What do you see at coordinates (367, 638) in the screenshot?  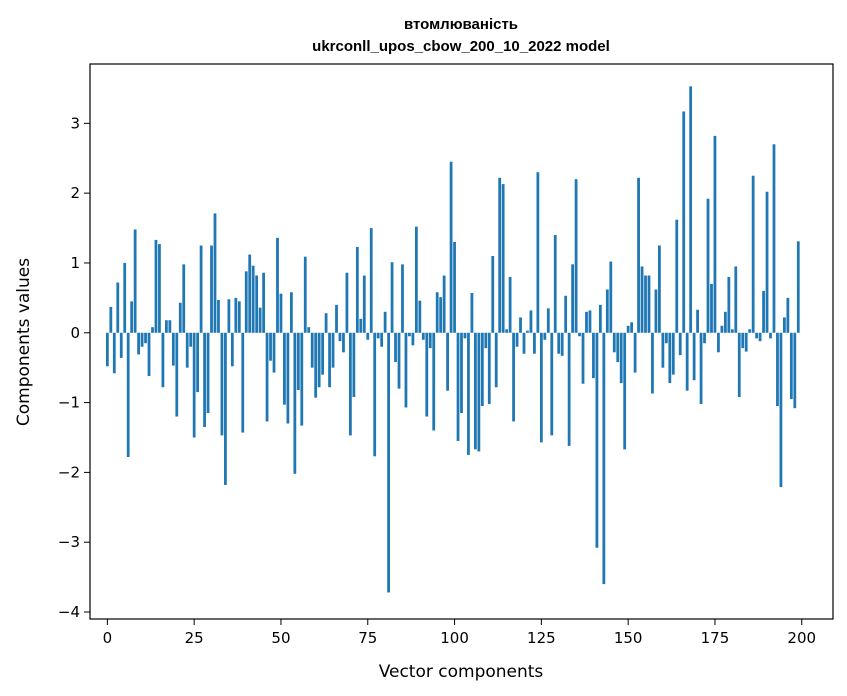 I see `x-tick-label: 75` at bounding box center [367, 638].